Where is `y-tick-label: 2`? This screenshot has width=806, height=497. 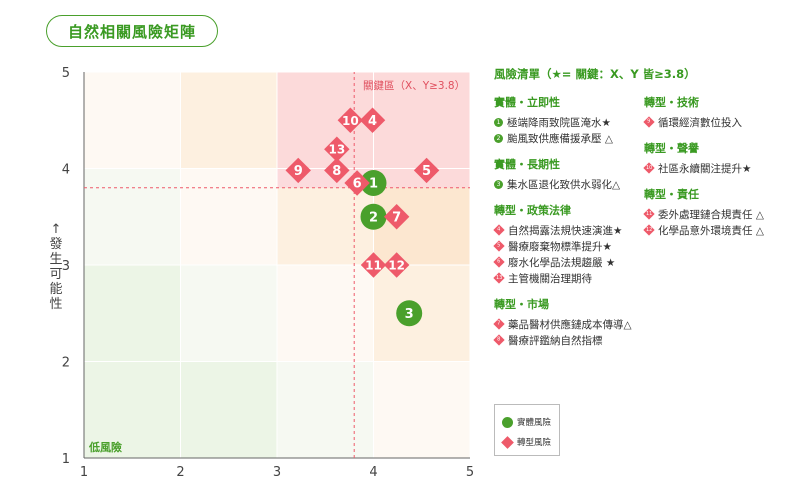
y-tick-label: 2 is located at coordinates (66, 363).